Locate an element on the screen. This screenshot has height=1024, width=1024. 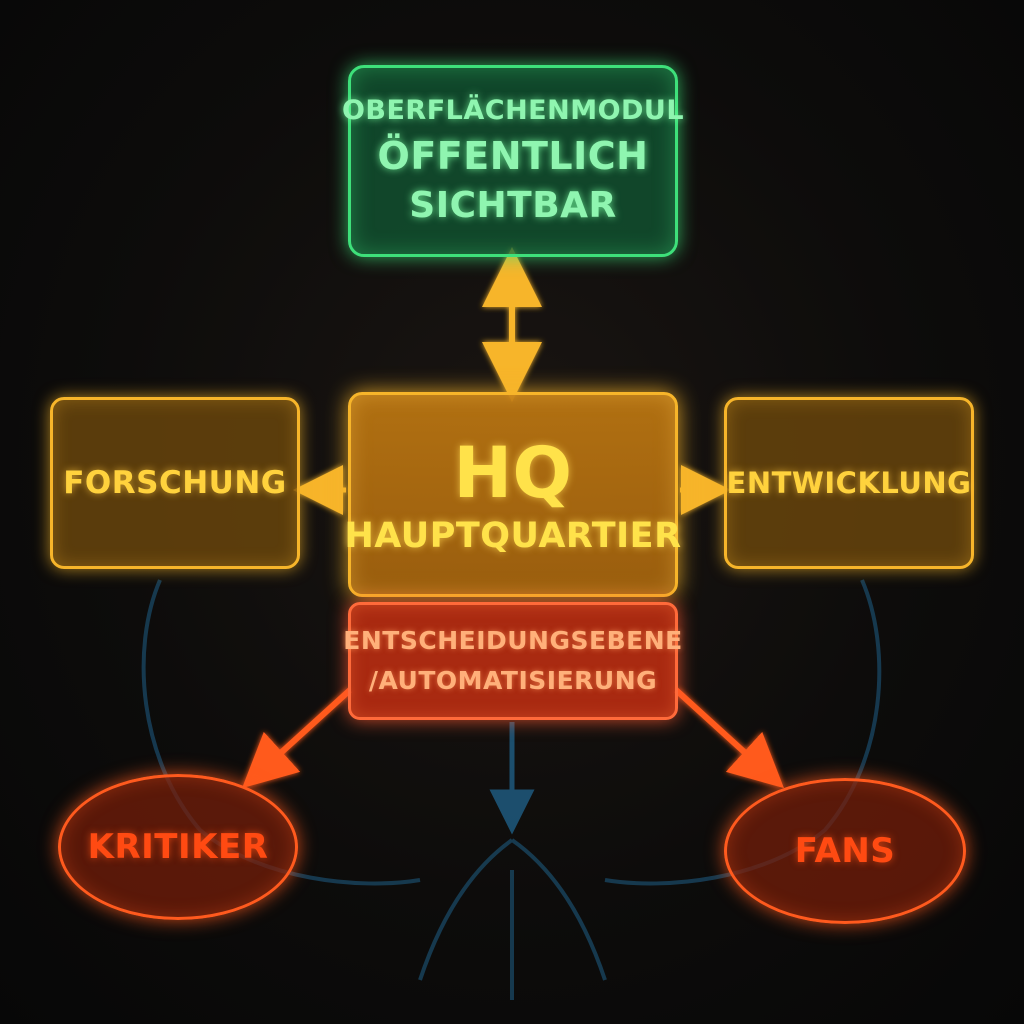
development-label: ENTWICKLUNG is located at coordinates (849, 483).